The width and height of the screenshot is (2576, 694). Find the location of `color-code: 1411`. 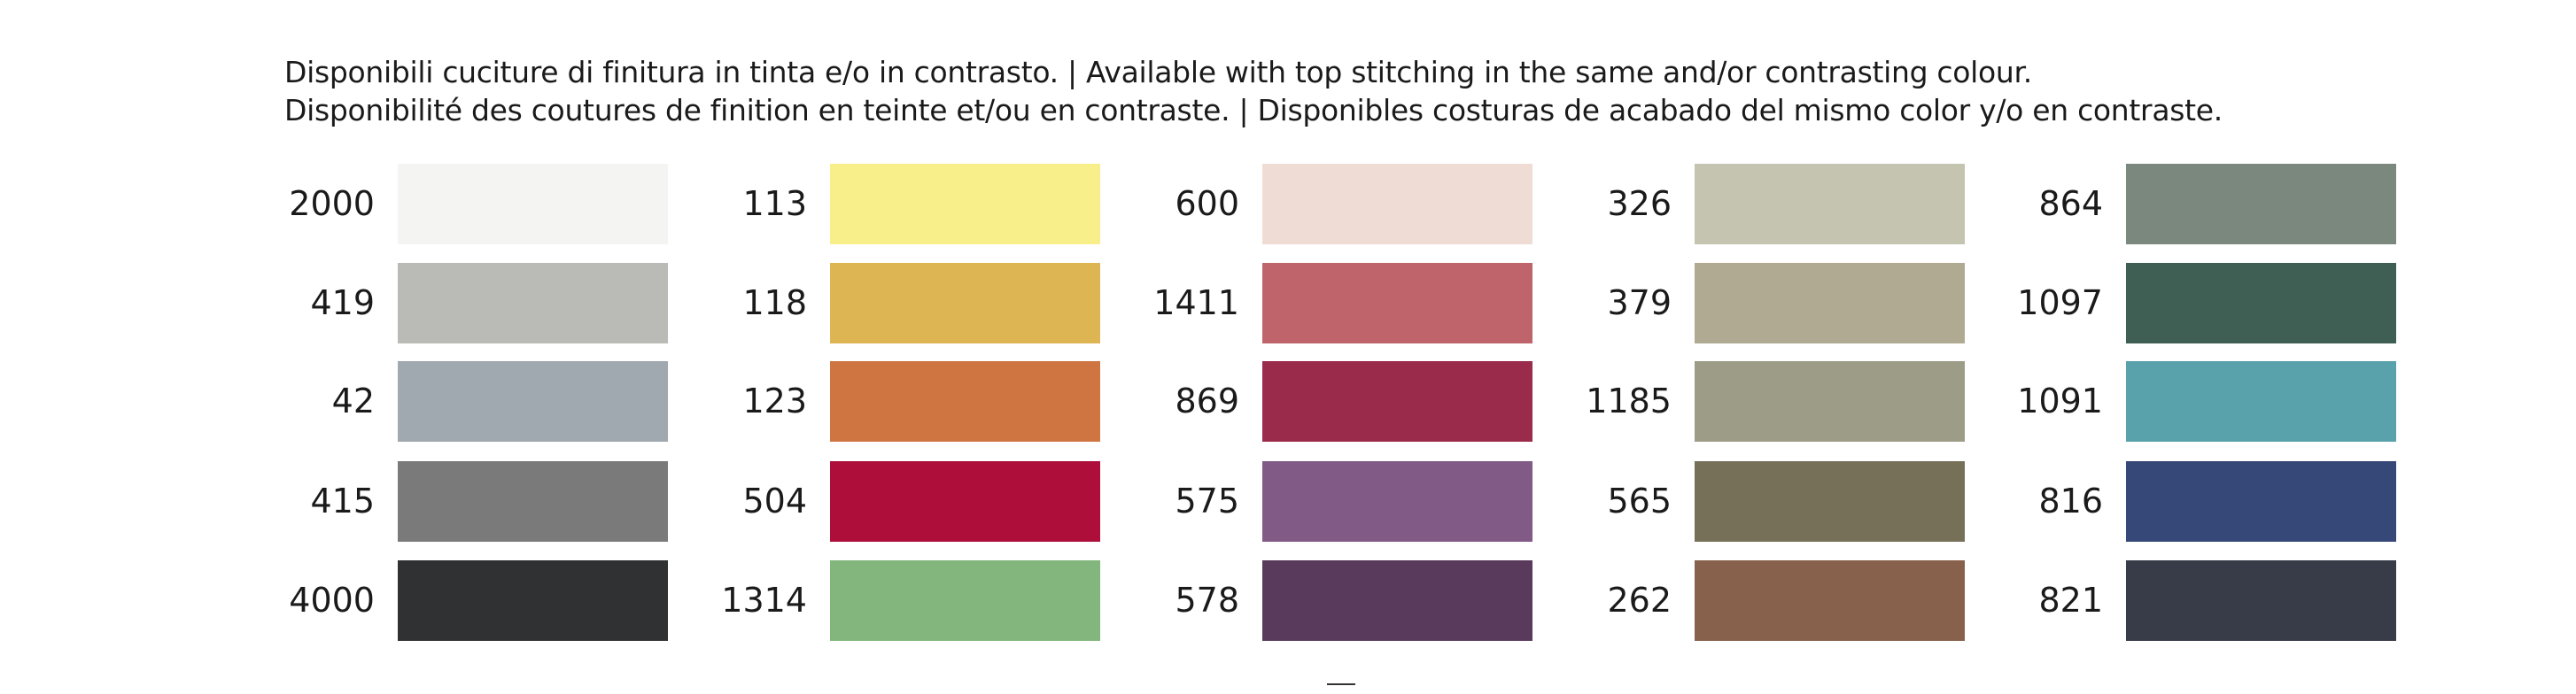

color-code: 1411 is located at coordinates (1196, 303).